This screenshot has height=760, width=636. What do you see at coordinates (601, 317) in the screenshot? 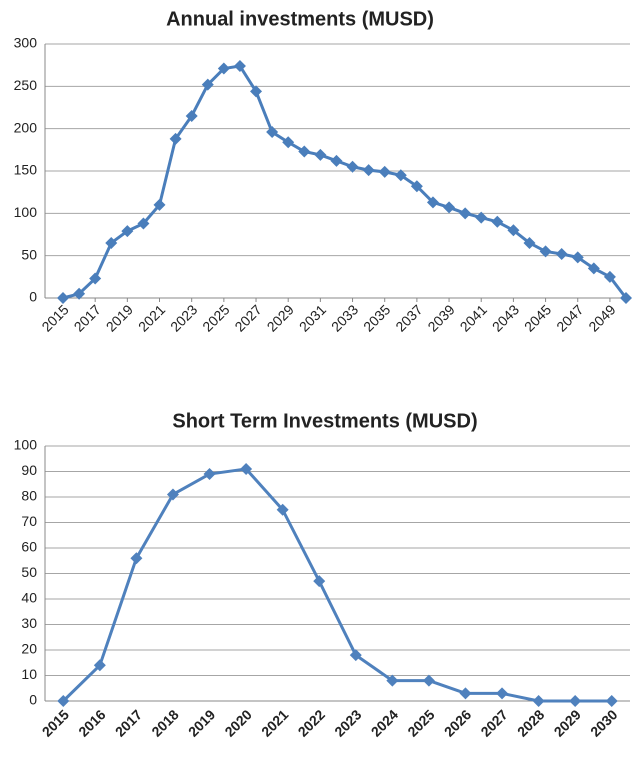
I see `x-tick-label: 2049` at bounding box center [601, 317].